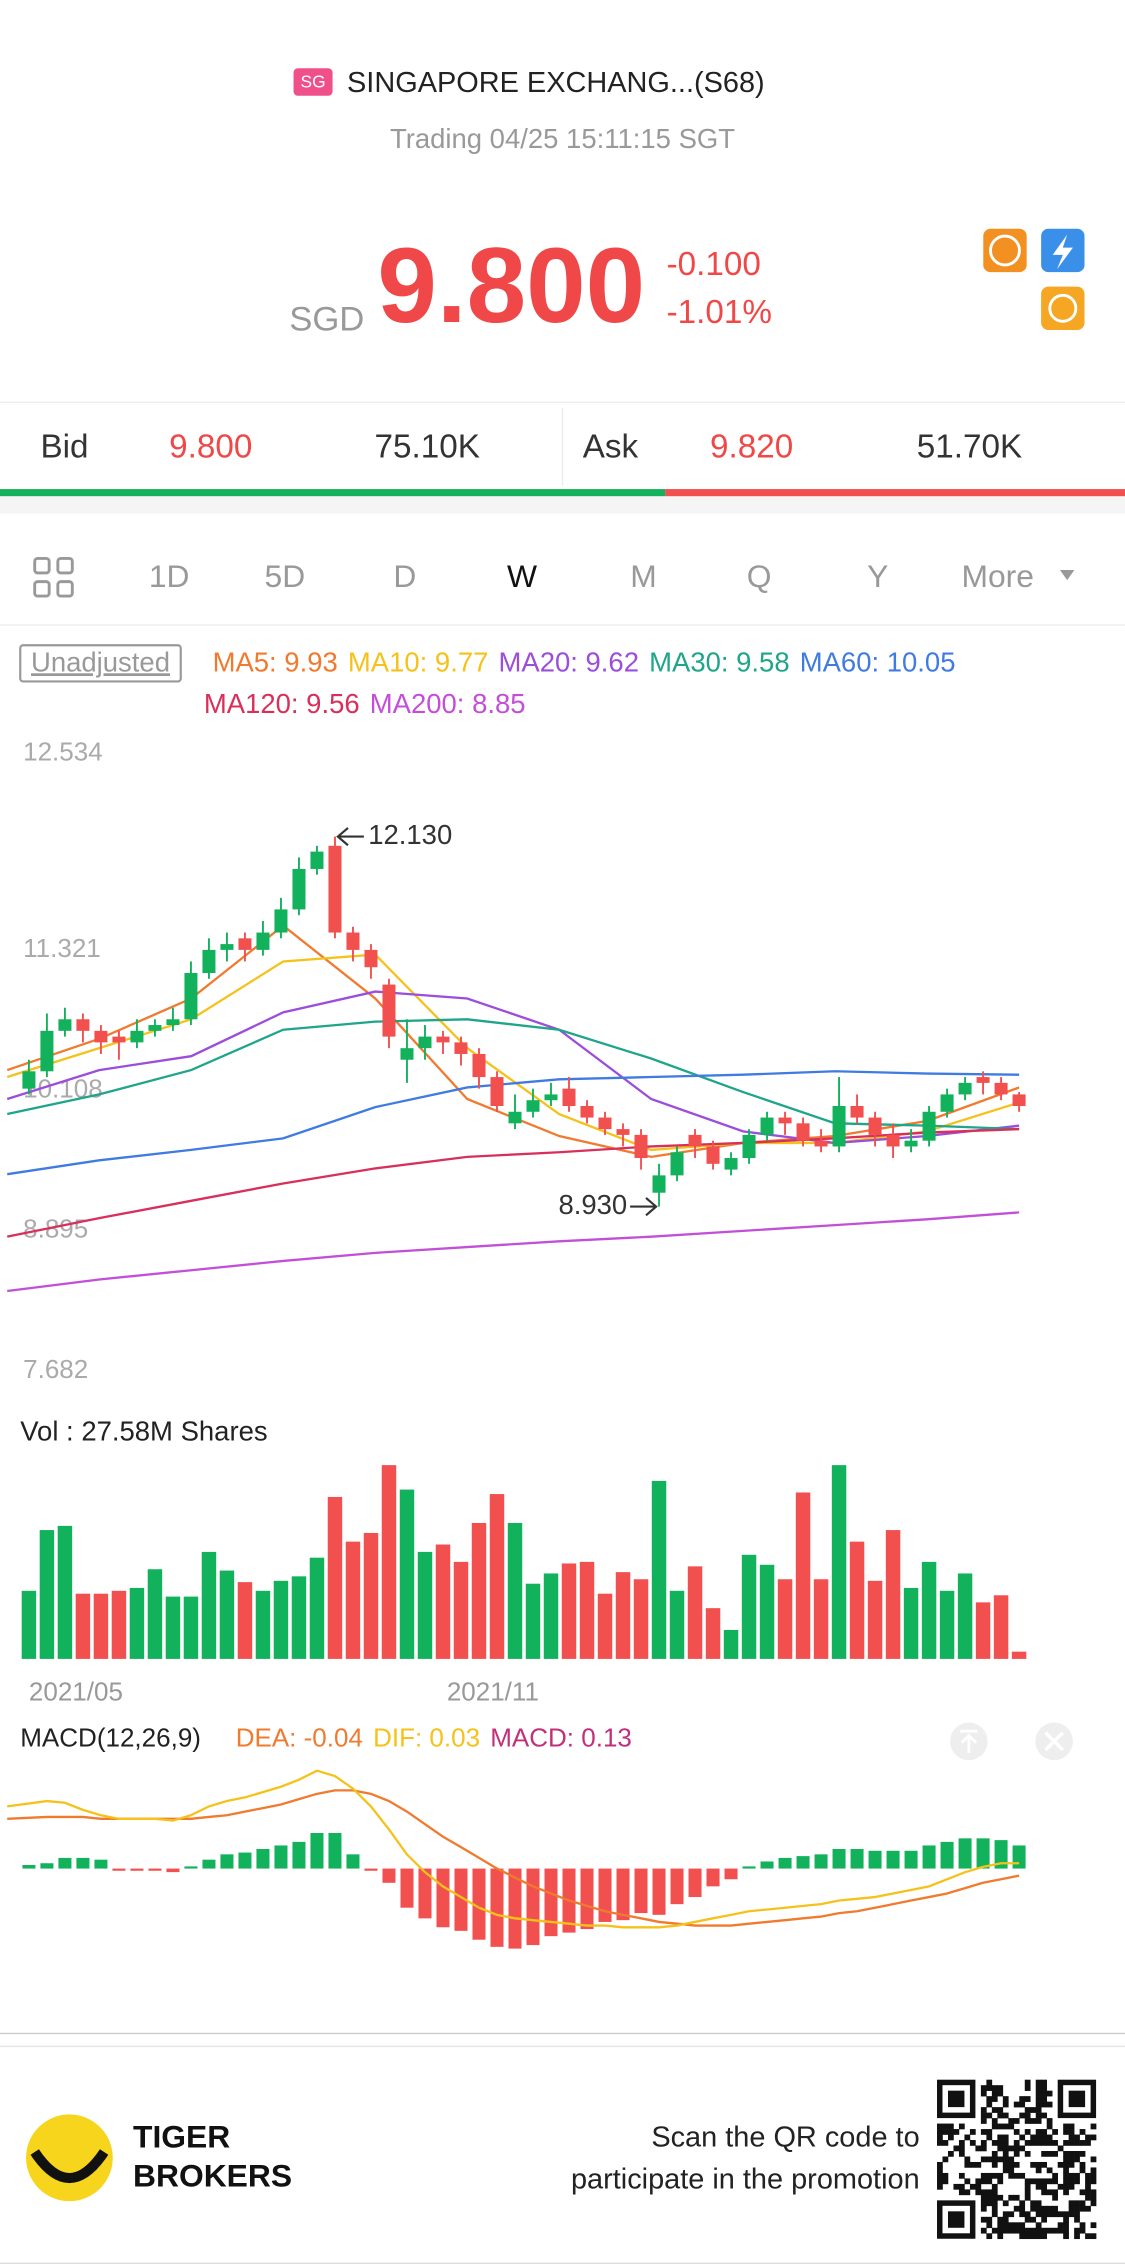 The height and width of the screenshot is (2268, 1125). I want to click on close-glyph, so click(1054, 1741).